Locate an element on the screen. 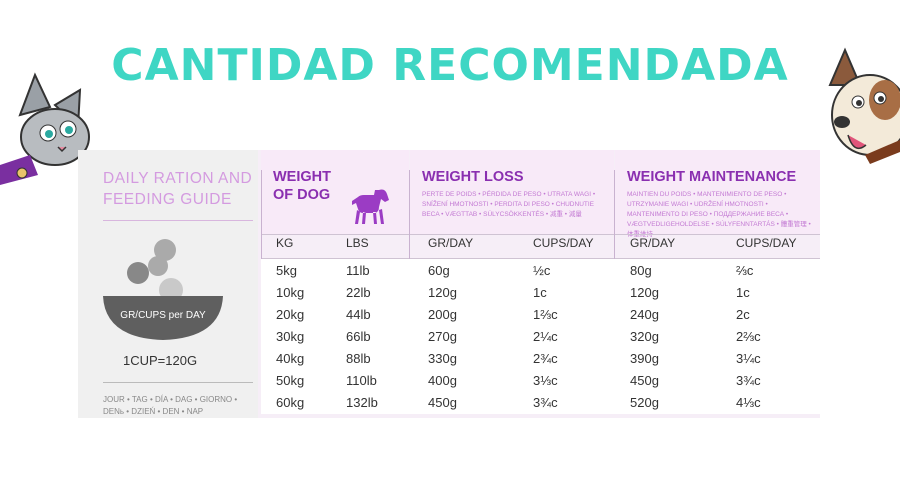 The image size is (900, 490). maint-gr-cell: 320g is located at coordinates (644, 336).